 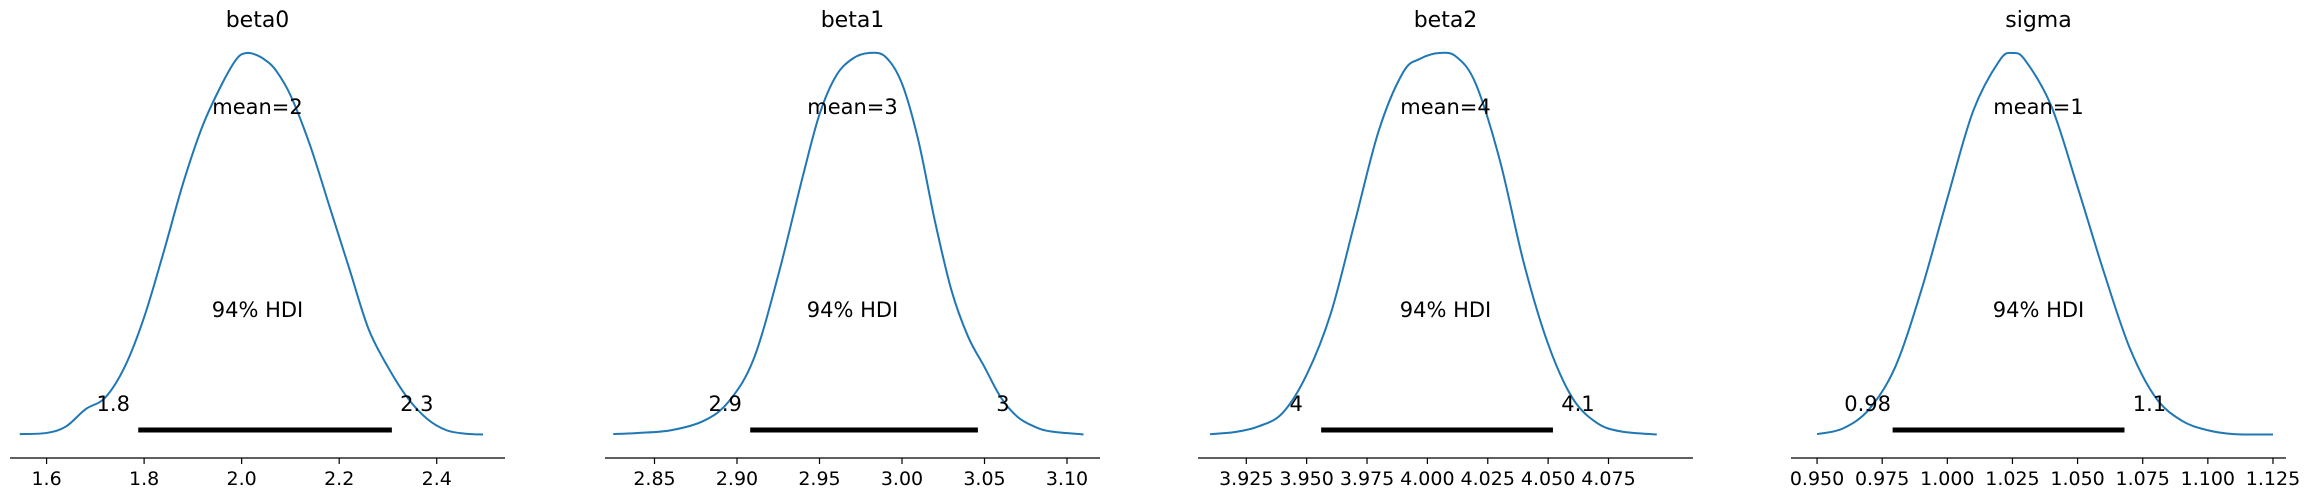 I want to click on x-tick-label: 3.975, so click(x=1367, y=479).